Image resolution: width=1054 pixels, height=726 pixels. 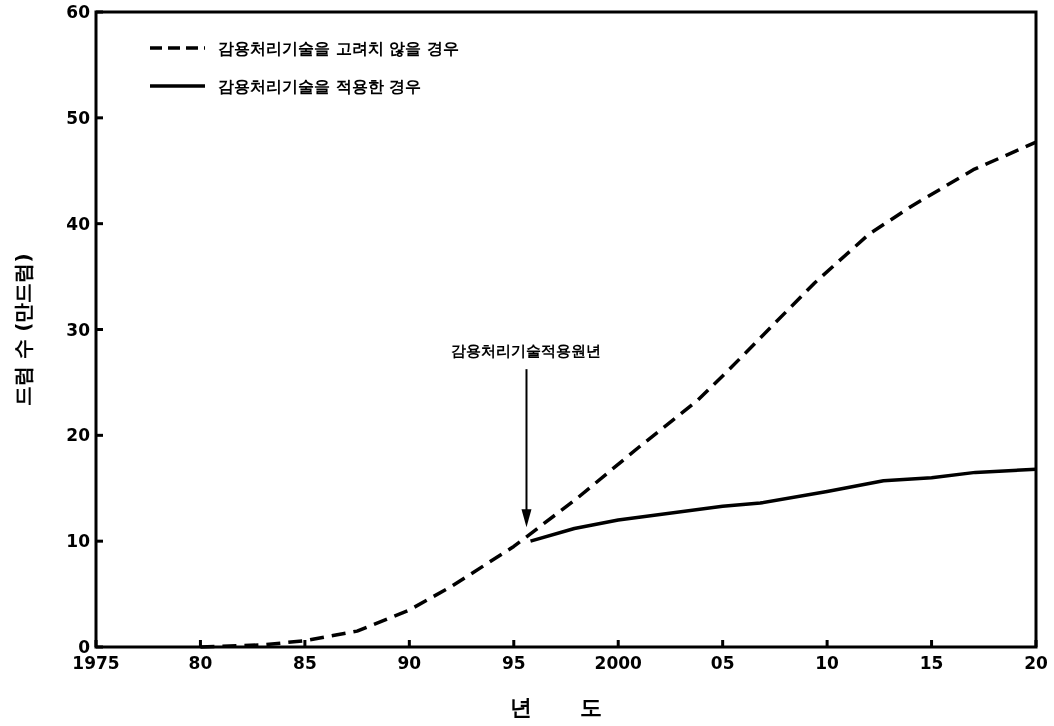 I want to click on y-tick-label: 40, so click(x=78, y=223).